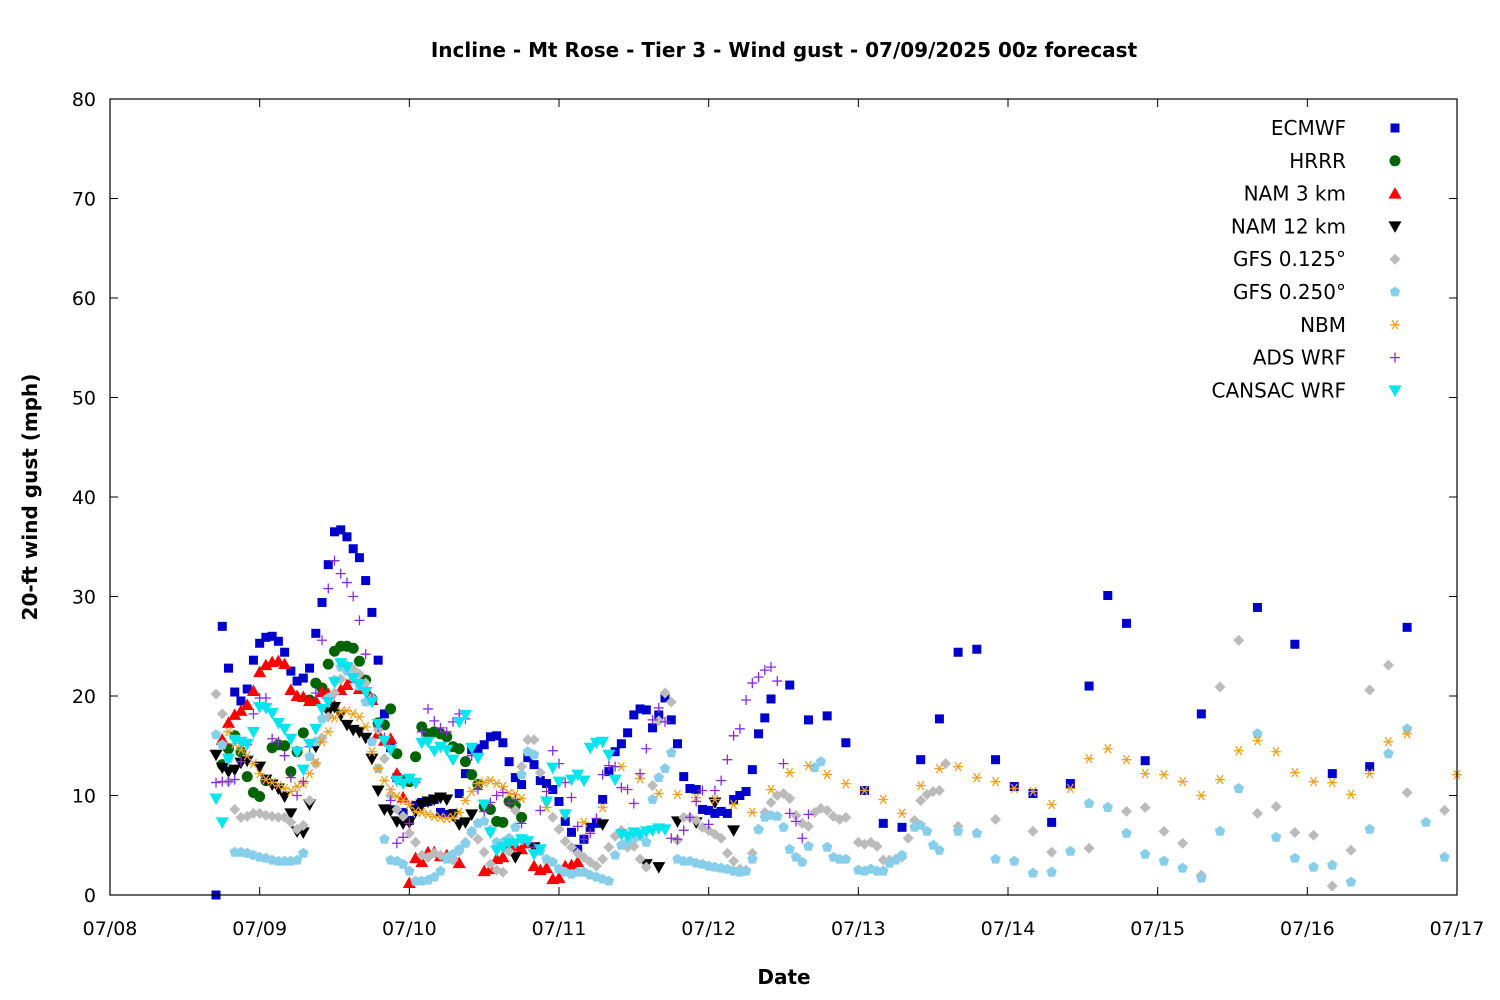  Describe the element at coordinates (1317, 292) in the screenshot. I see `legend-item-gfs-0-250: GFS 0.250°` at that location.